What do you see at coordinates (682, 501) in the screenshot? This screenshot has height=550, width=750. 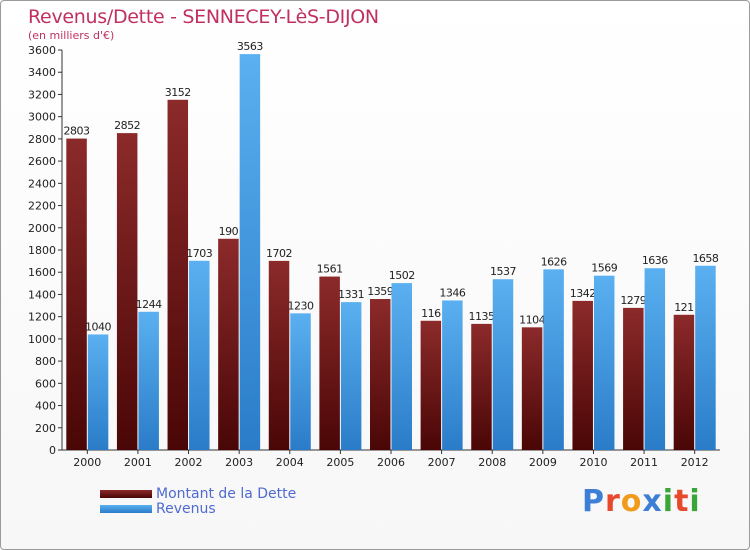 I see `logo-letter: t` at bounding box center [682, 501].